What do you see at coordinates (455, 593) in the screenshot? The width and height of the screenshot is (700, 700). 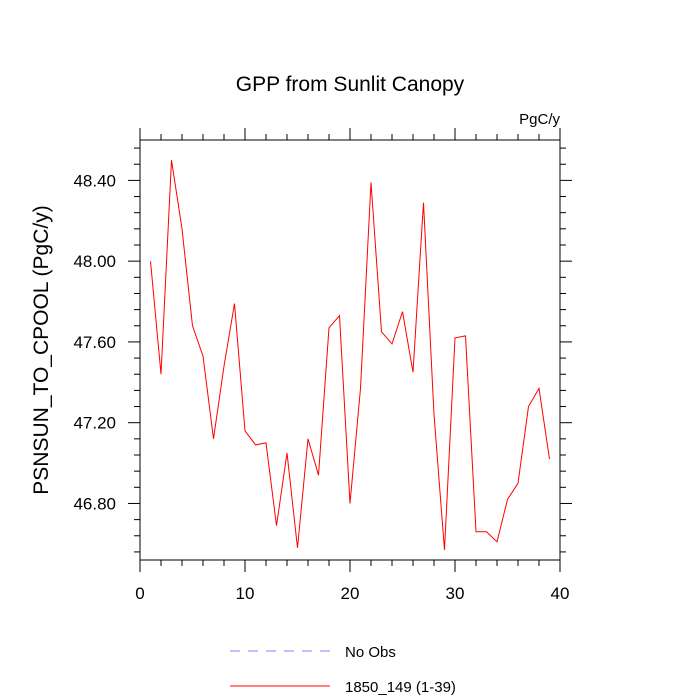 I see `x-tick-label: 30` at bounding box center [455, 593].